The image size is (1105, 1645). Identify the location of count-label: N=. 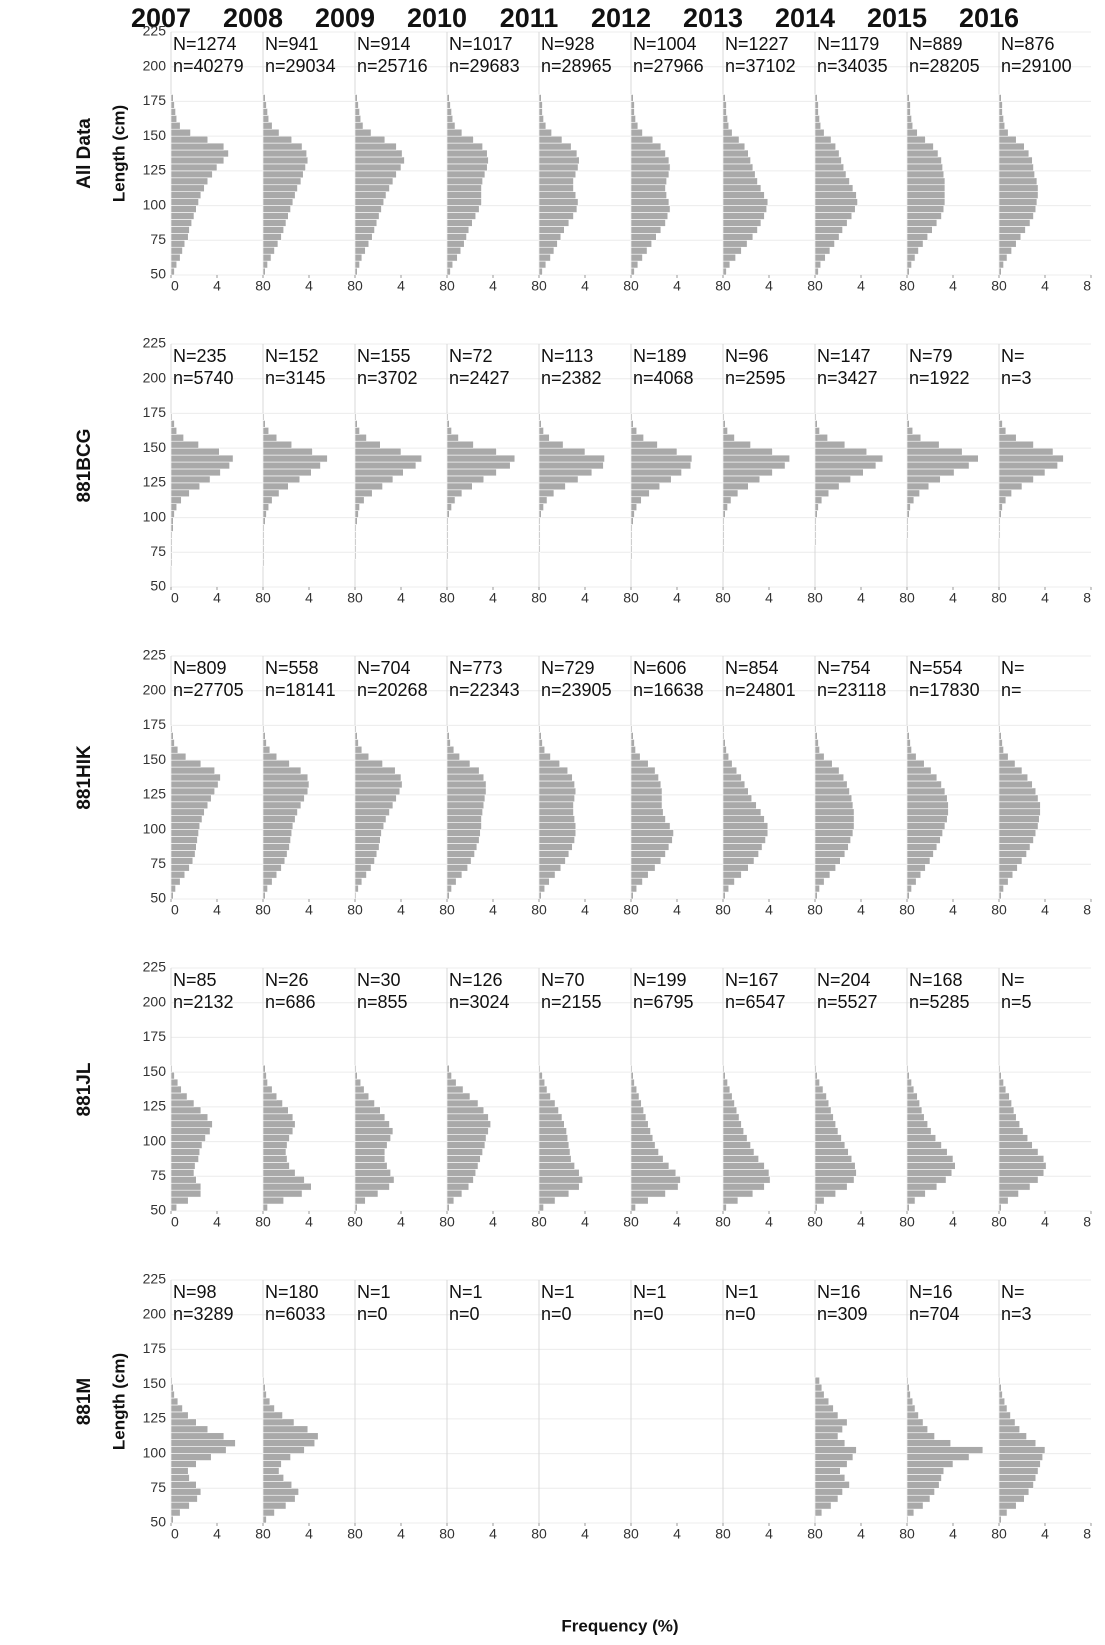
(1013, 980).